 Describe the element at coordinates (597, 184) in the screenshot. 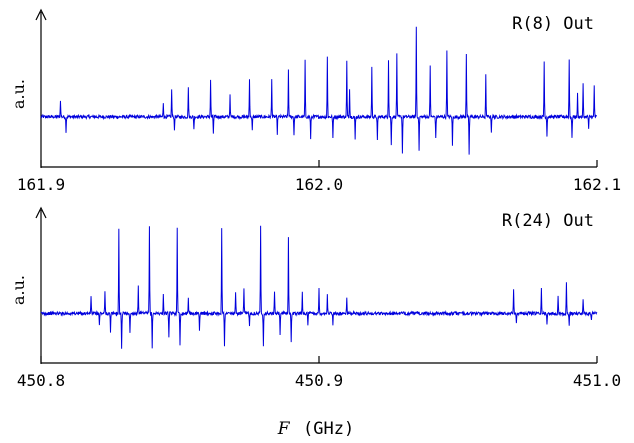

I see `x-tick-label-2: 162.1` at that location.